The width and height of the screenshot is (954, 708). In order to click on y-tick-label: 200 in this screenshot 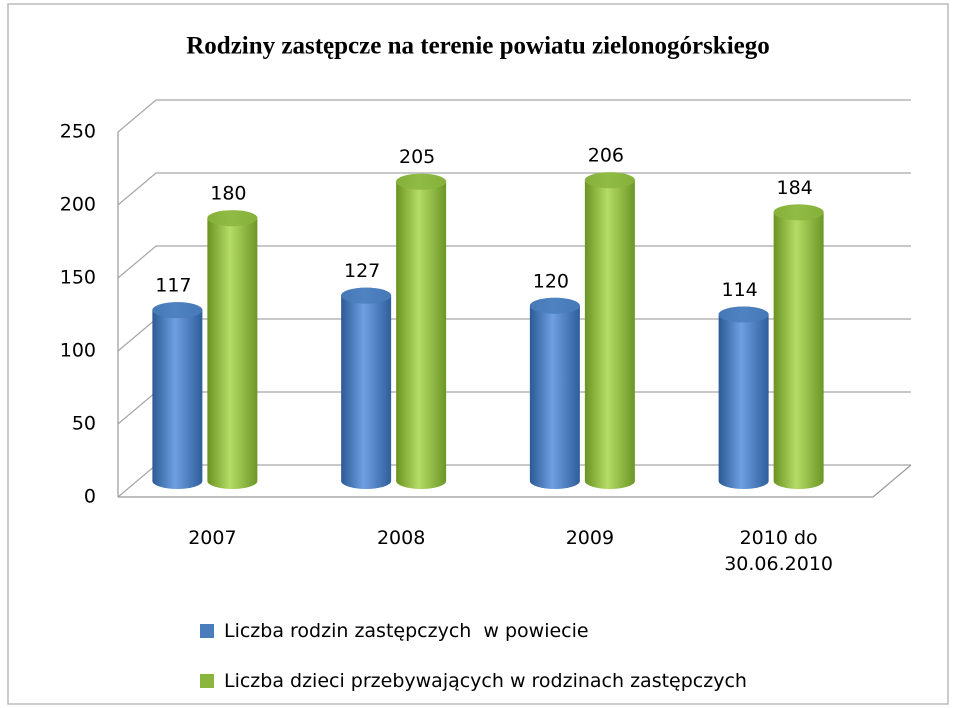, I will do `click(78, 205)`.